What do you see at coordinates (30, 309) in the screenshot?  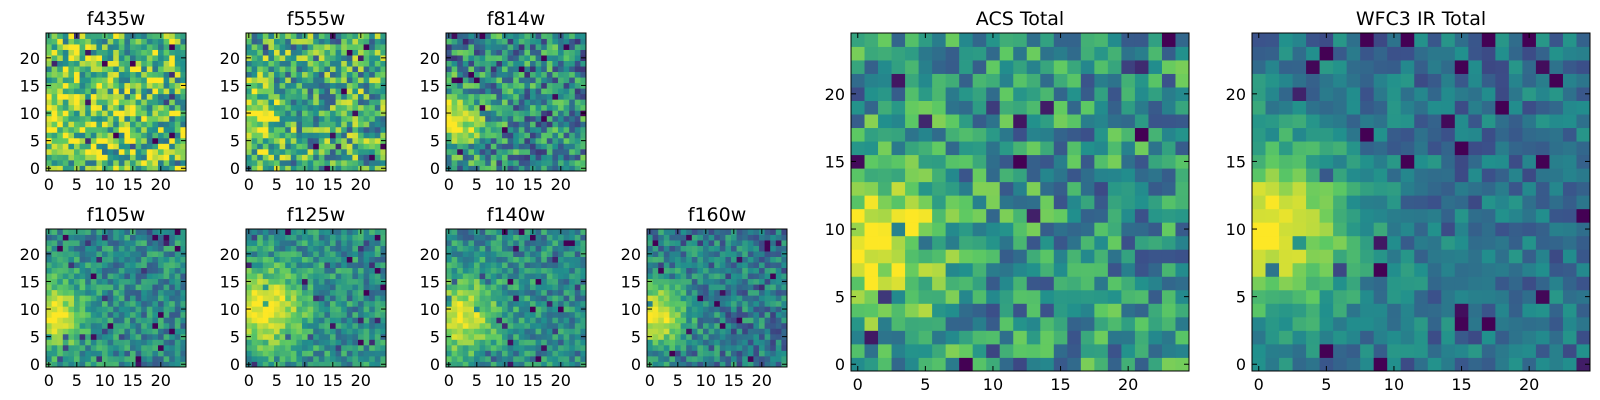 I see `y-tick-label: 10` at bounding box center [30, 309].